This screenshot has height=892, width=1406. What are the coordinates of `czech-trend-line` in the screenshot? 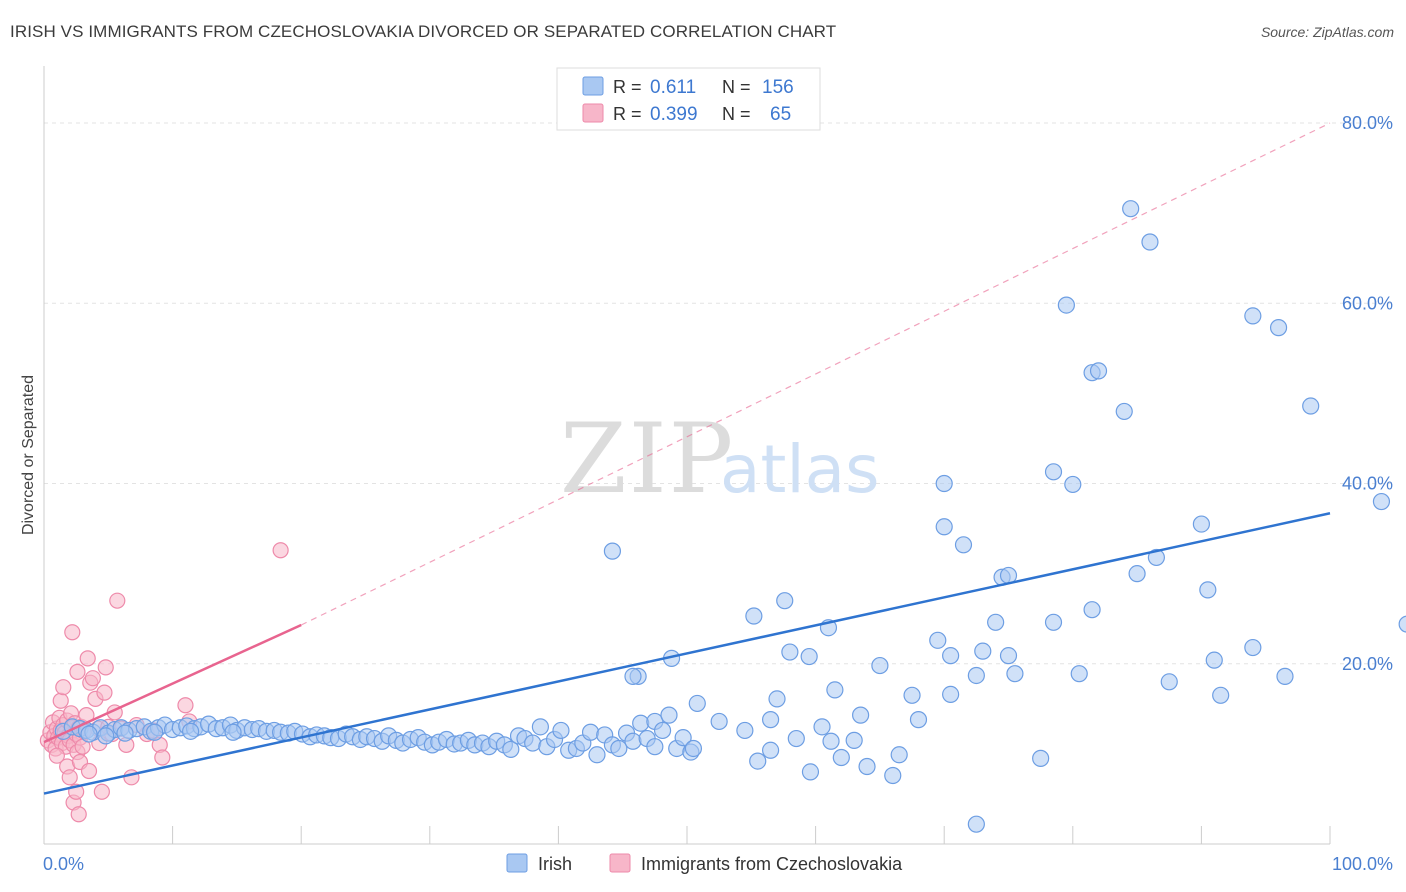 It's located at (172, 683).